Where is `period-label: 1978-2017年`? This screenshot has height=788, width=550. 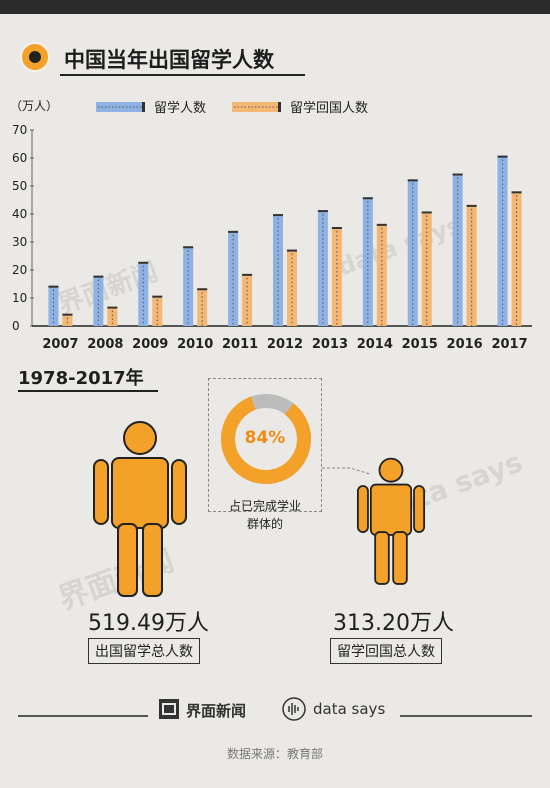 period-label: 1978-2017年 is located at coordinates (81, 378).